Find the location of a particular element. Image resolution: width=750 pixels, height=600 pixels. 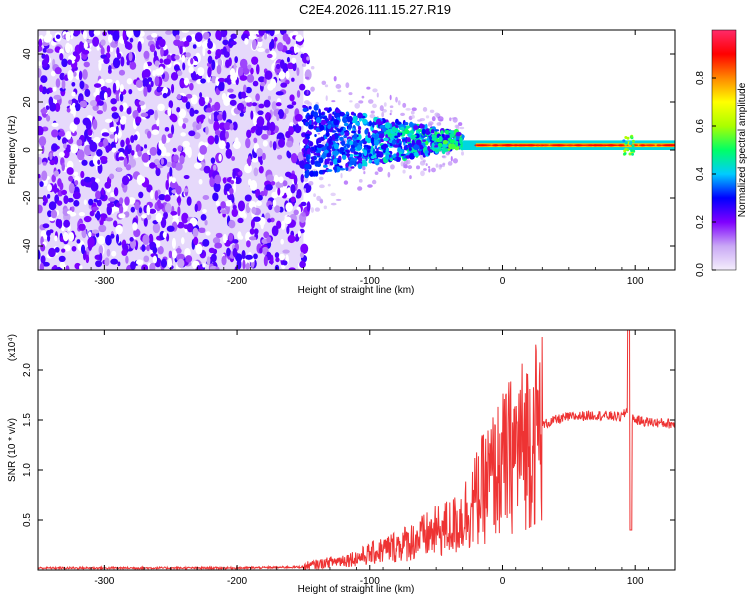

y-tick-label: 40 is located at coordinates (27, 54).